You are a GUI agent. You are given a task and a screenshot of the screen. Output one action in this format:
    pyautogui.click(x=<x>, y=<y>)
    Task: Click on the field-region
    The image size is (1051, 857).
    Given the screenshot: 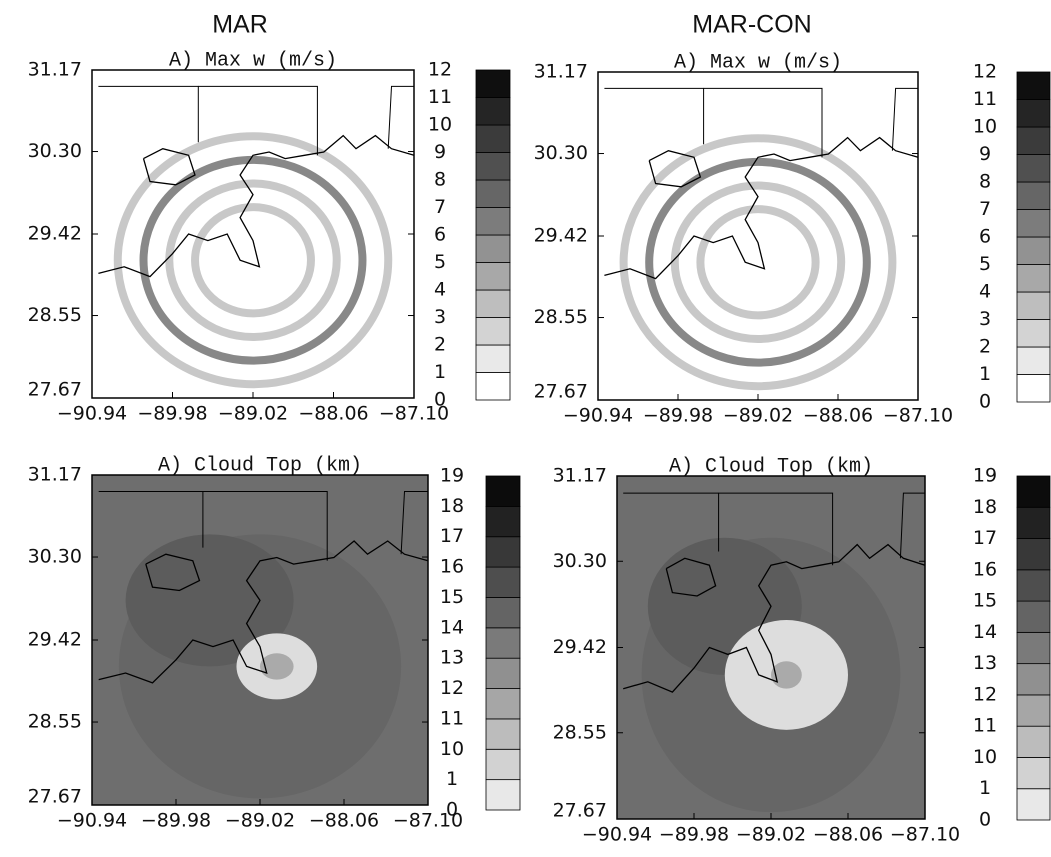 What is the action you would take?
    pyautogui.click(x=786, y=675)
    